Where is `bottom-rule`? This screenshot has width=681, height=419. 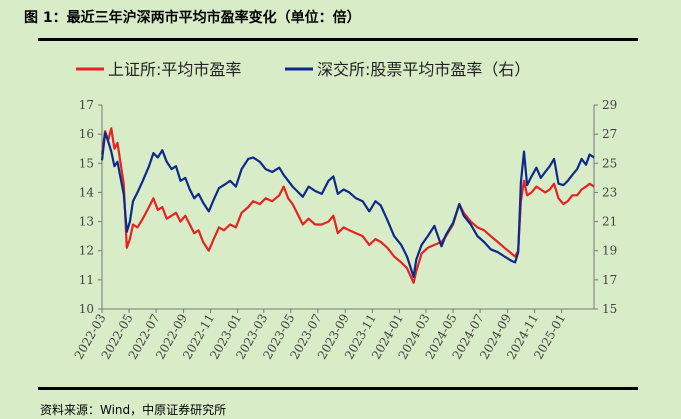
bottom-rule is located at coordinates (338, 388).